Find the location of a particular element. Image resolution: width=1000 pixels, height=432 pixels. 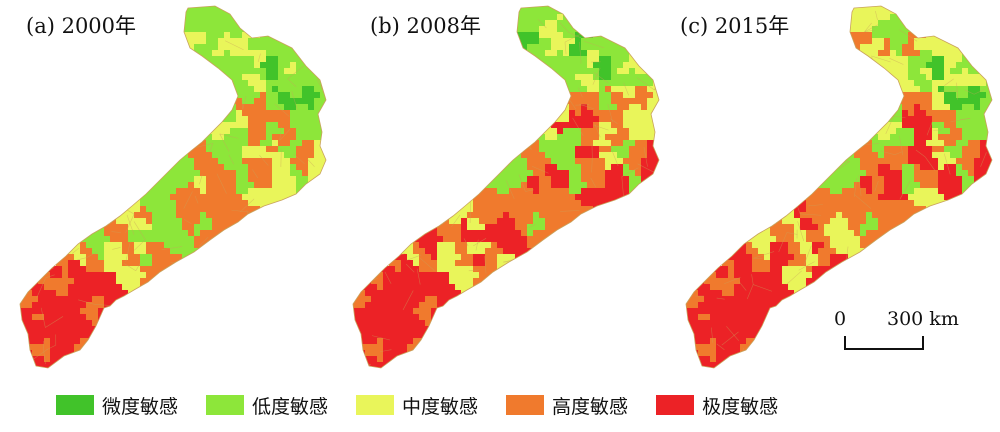

legend: 微度敏感 低度敏感 中度敏感 高度敏感 极度敏感 is located at coordinates (466, 405).